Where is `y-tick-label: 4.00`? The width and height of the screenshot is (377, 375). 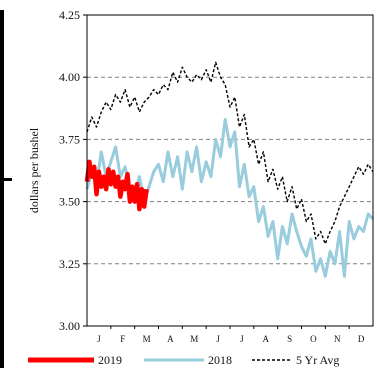
y-tick-label: 4.00 is located at coordinates (69, 77).